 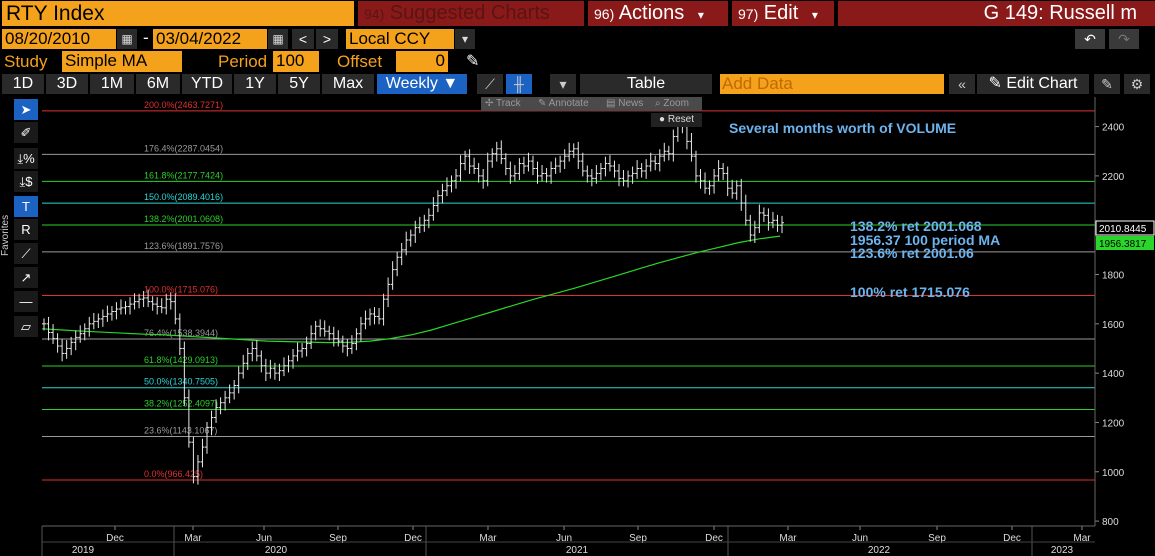 I want to click on annotate-label: Annotate, so click(x=568, y=103).